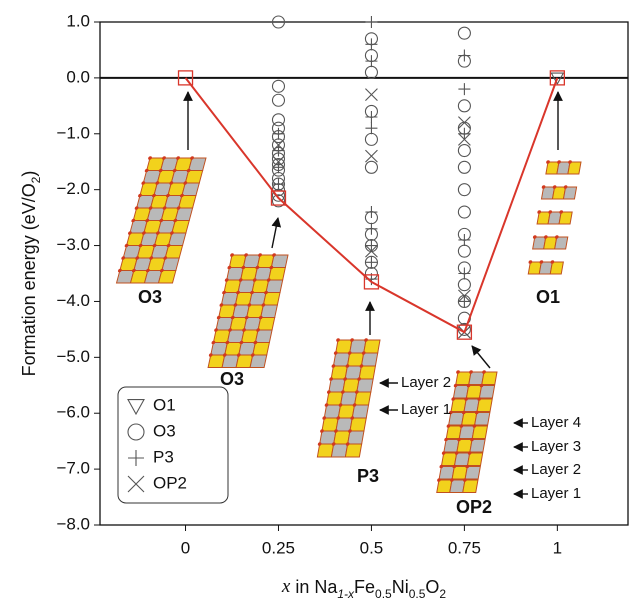 The width and height of the screenshot is (635, 605). What do you see at coordinates (556, 422) in the screenshot?
I see `annotation: Layer 4` at bounding box center [556, 422].